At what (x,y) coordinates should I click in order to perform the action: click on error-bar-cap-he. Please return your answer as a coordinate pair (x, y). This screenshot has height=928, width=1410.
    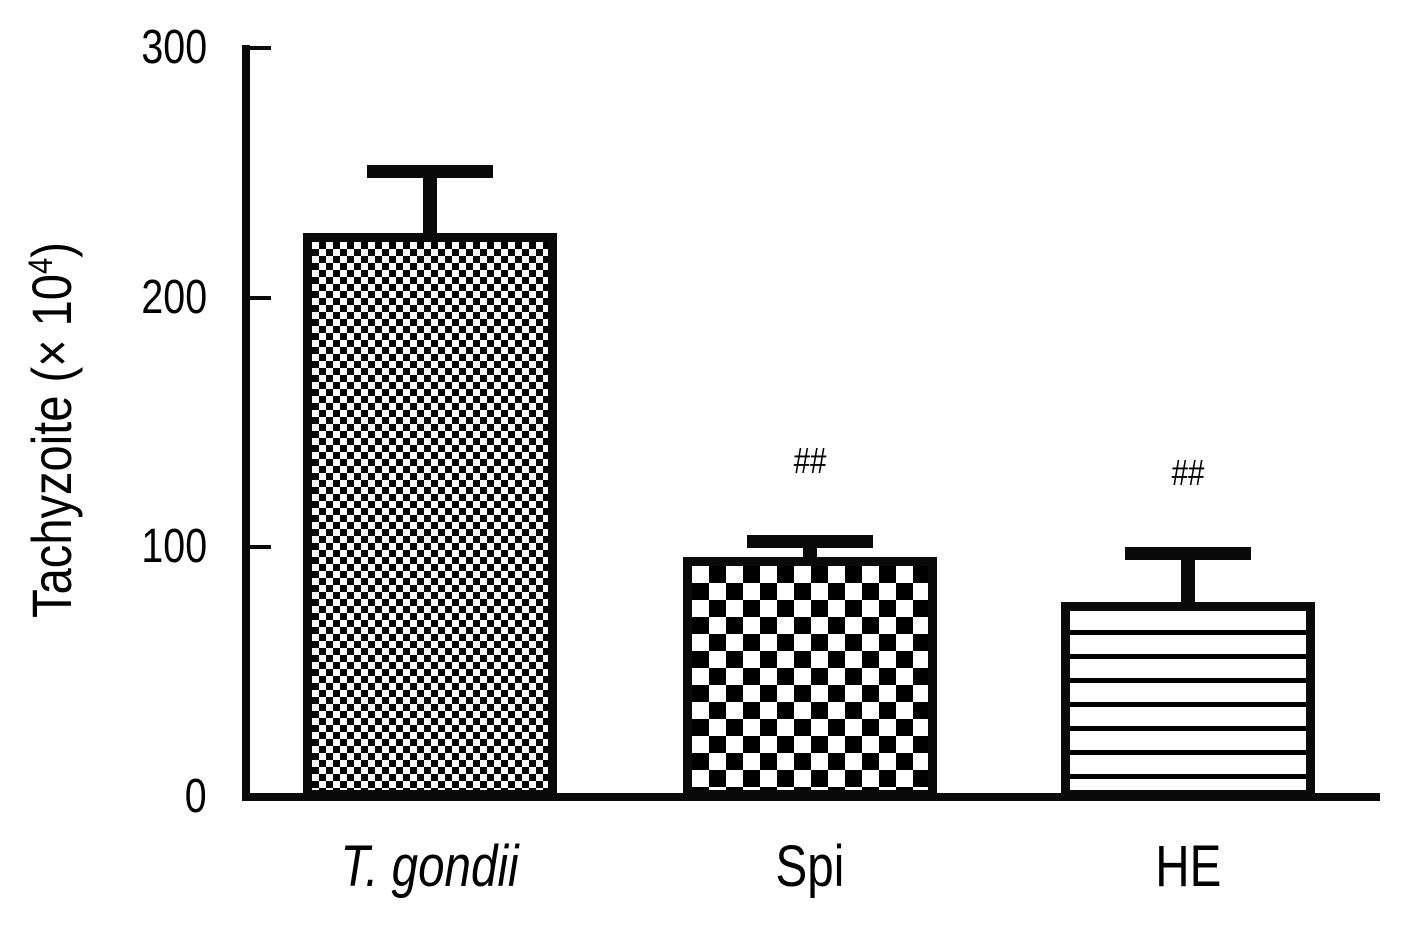
    Looking at the image, I should click on (1188, 554).